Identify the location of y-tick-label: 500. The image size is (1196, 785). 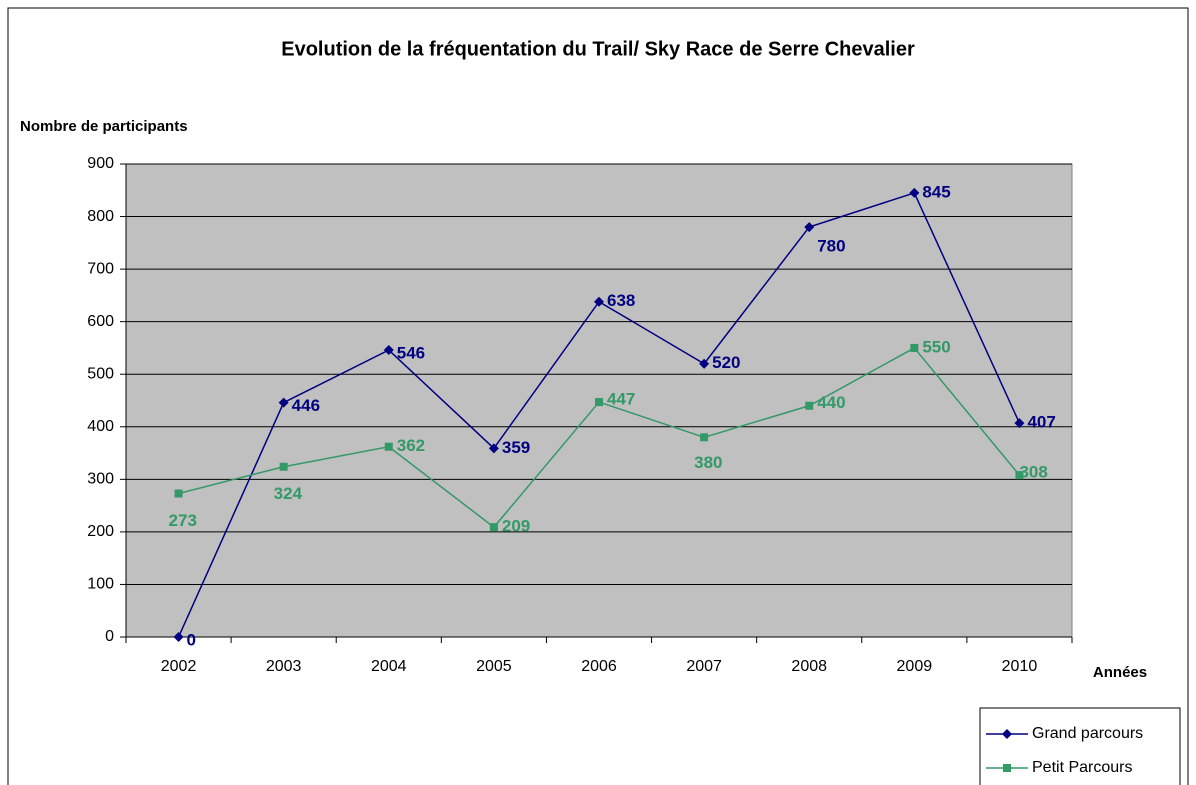
(100, 373).